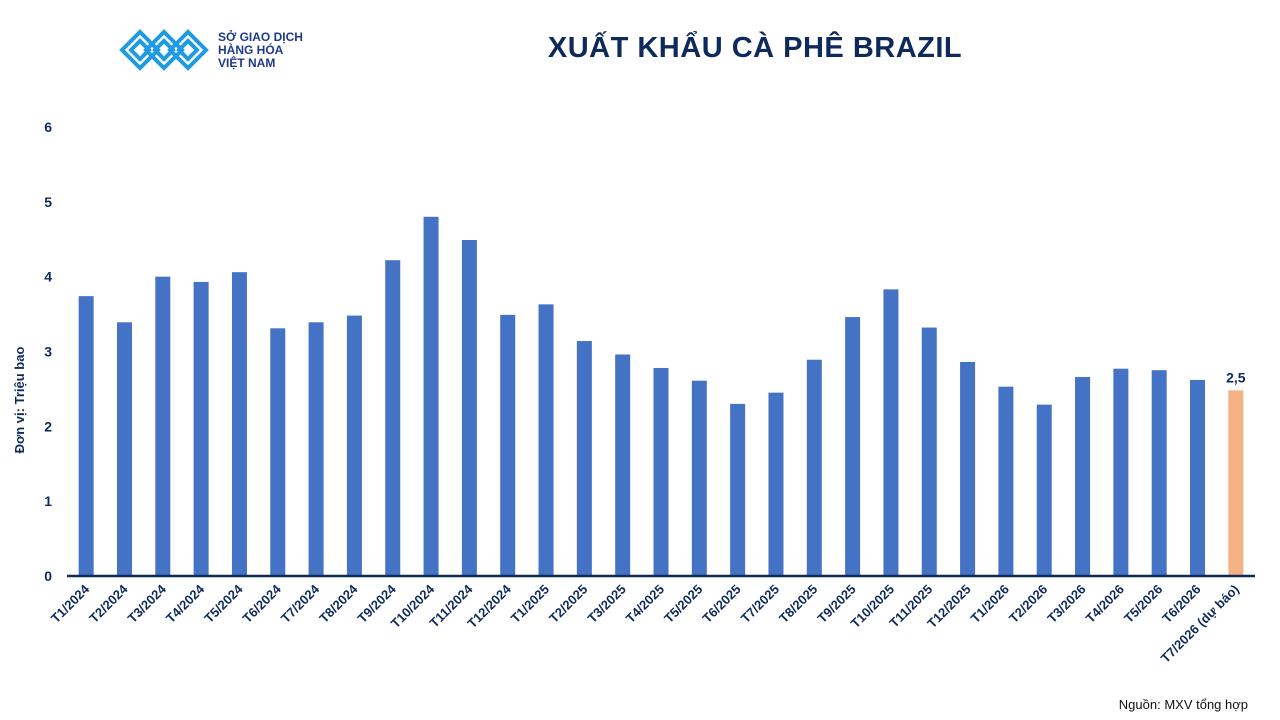  I want to click on logo-icon, so click(164, 50).